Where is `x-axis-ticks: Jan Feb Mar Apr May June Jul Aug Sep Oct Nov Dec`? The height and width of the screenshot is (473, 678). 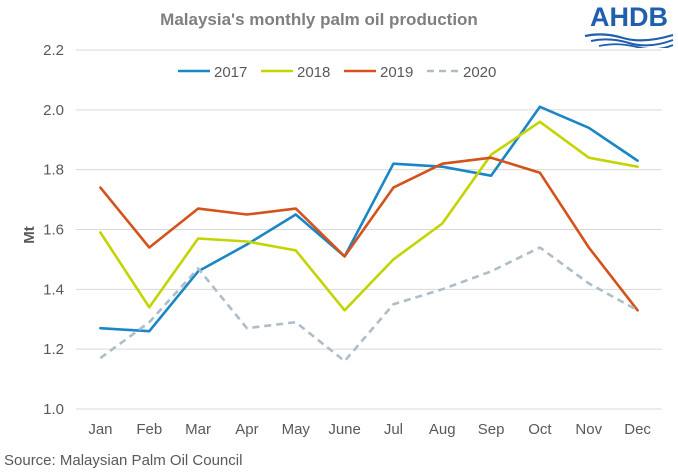 x-axis-ticks: Jan Feb Mar Apr May June Jul Aug Sep Oct Nov Dec is located at coordinates (369, 429).